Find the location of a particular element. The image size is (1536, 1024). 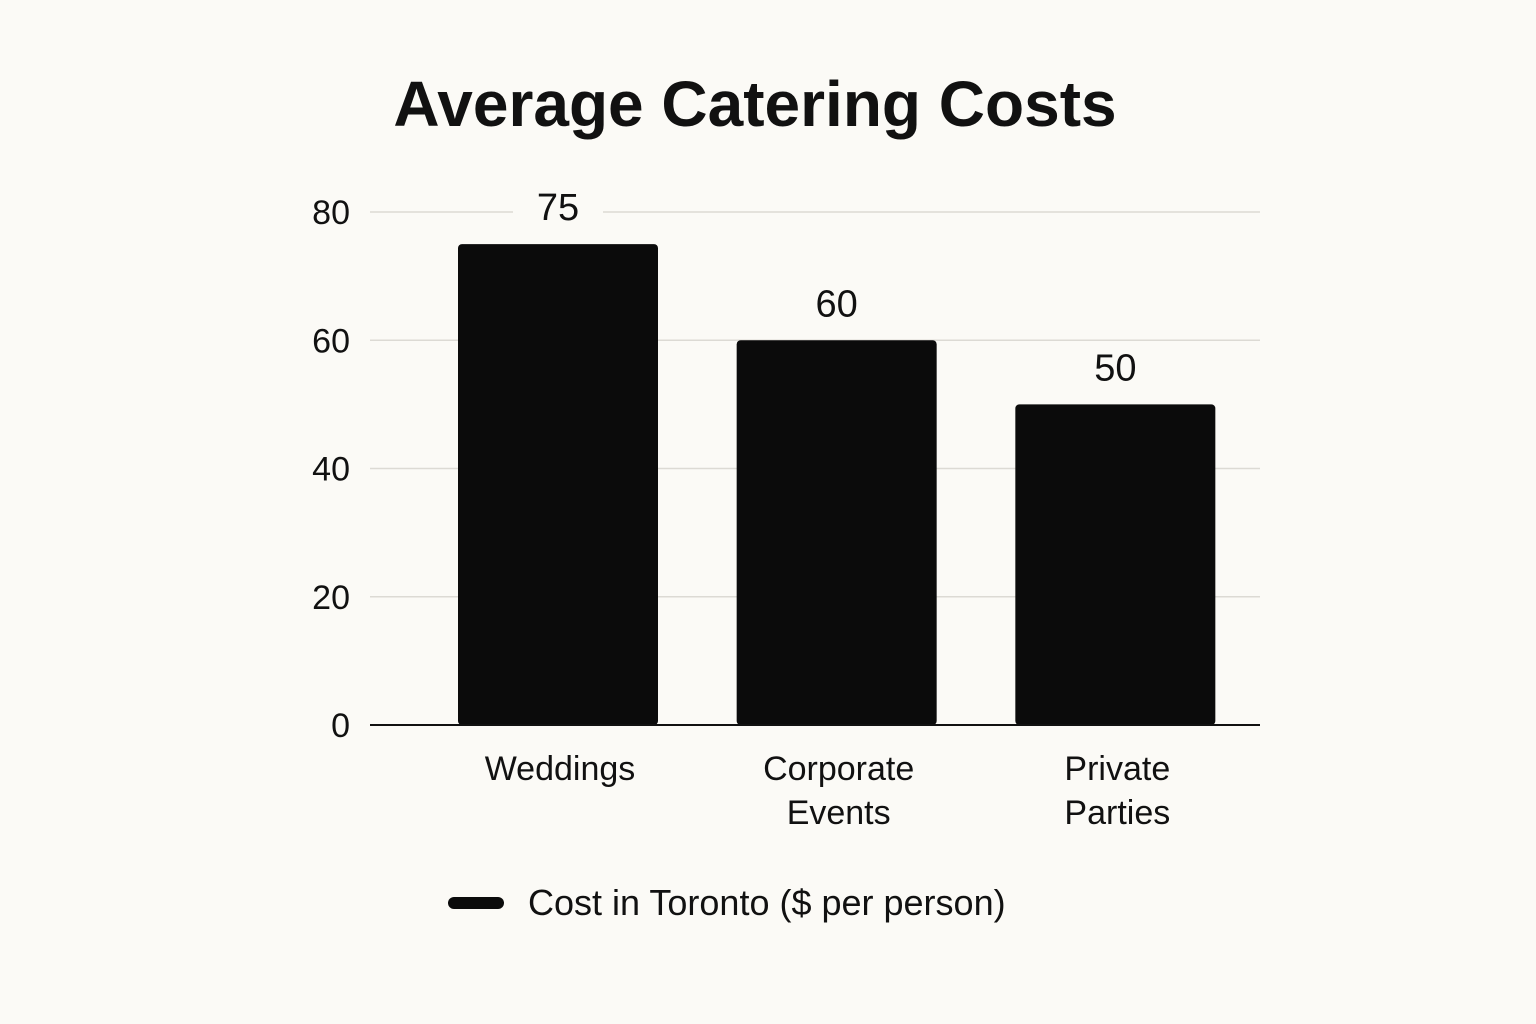

y-tick-label: 20 is located at coordinates (331, 598).